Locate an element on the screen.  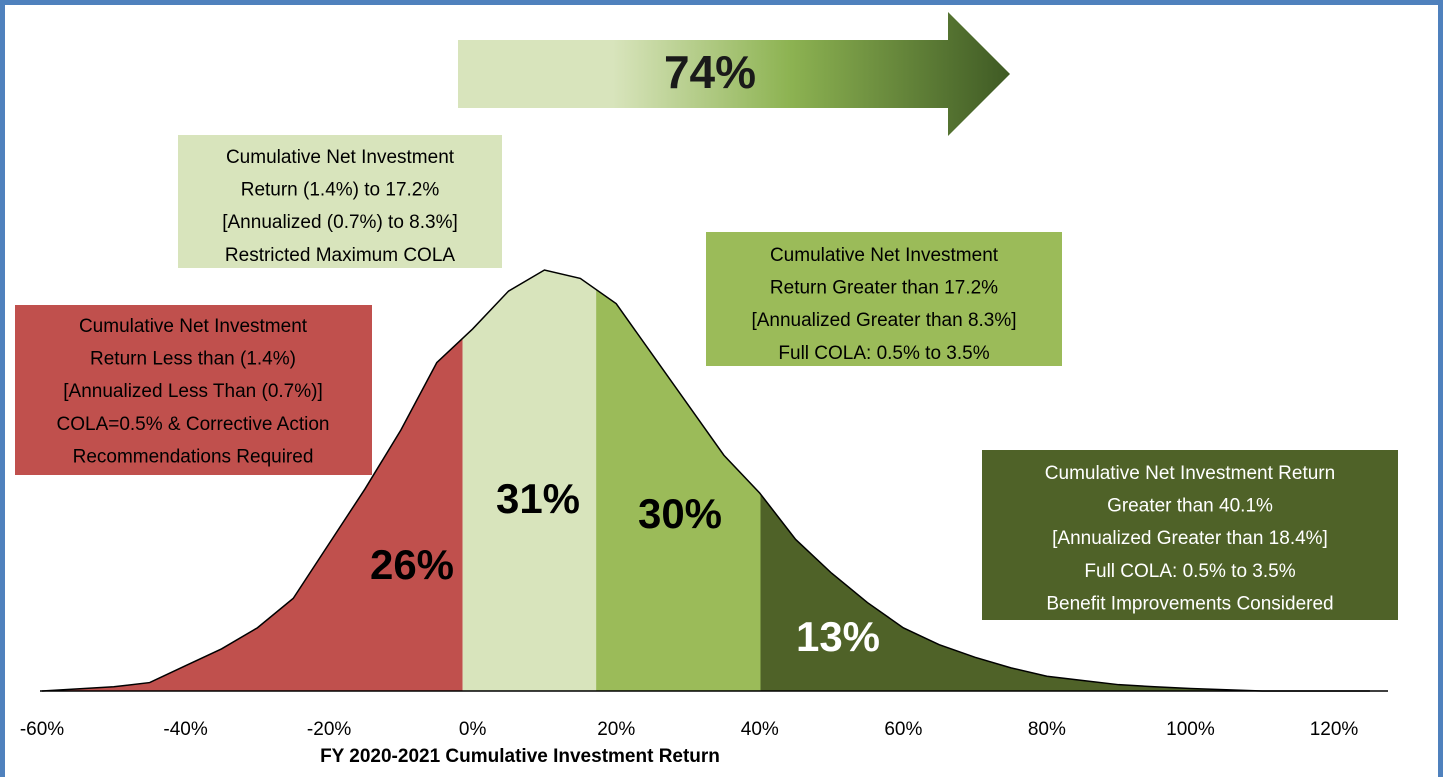
annotation-text: Benefit Improvements Considered is located at coordinates (1189, 603).